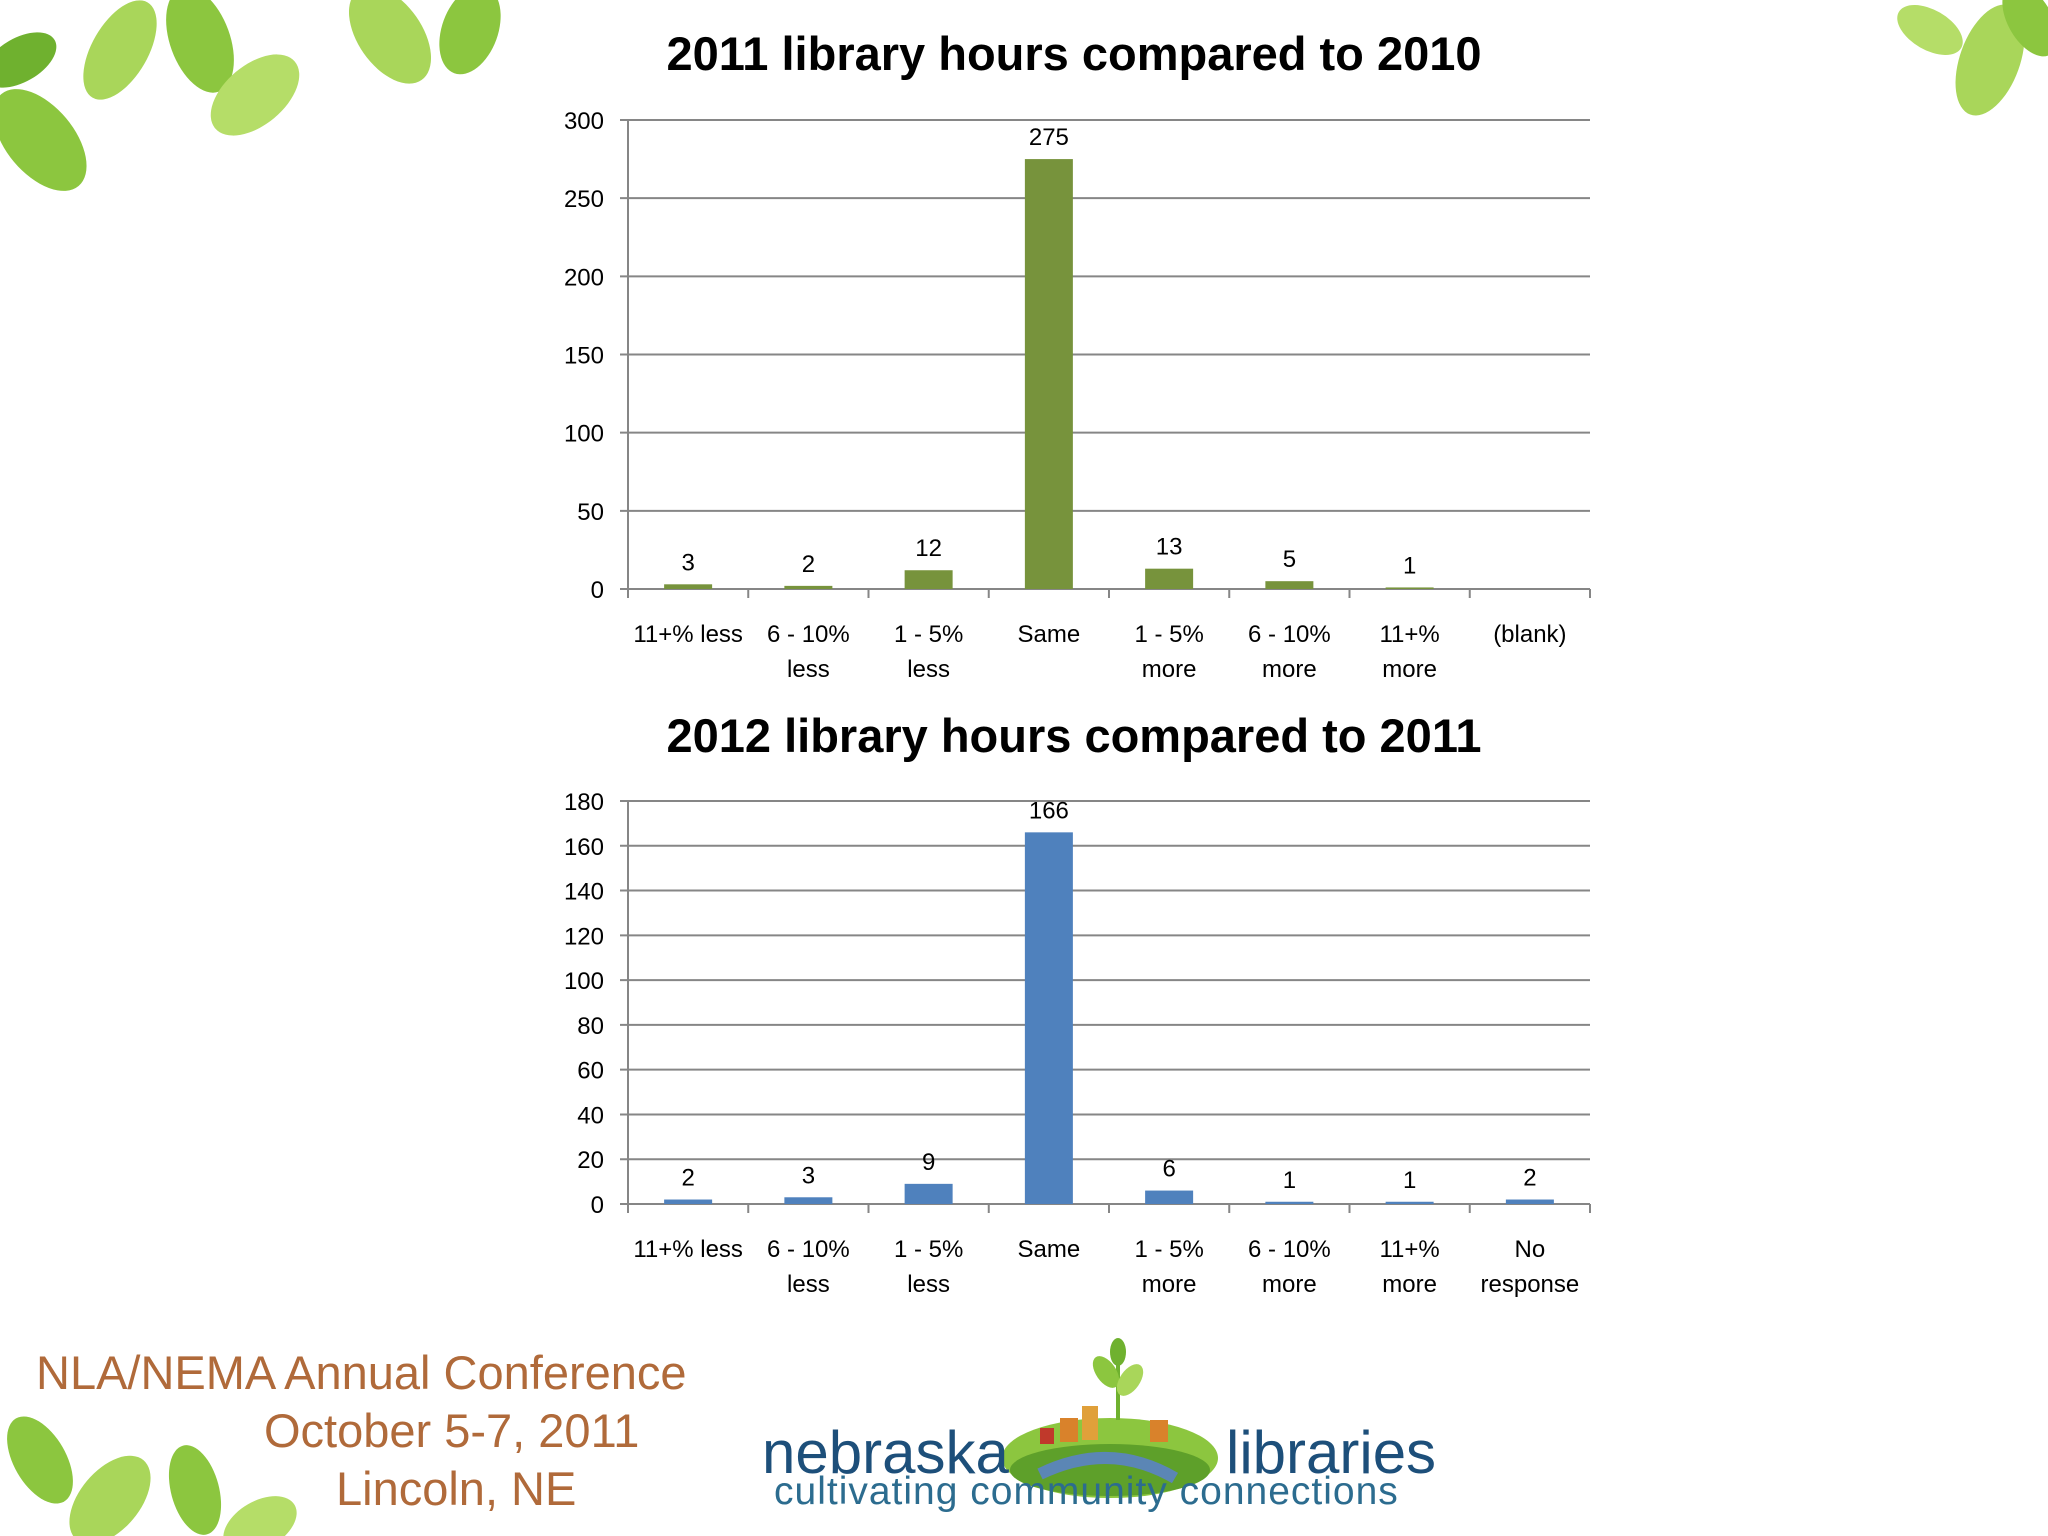 The width and height of the screenshot is (2048, 1536). Describe the element at coordinates (584, 936) in the screenshot. I see `y-tick-label: 120` at that location.